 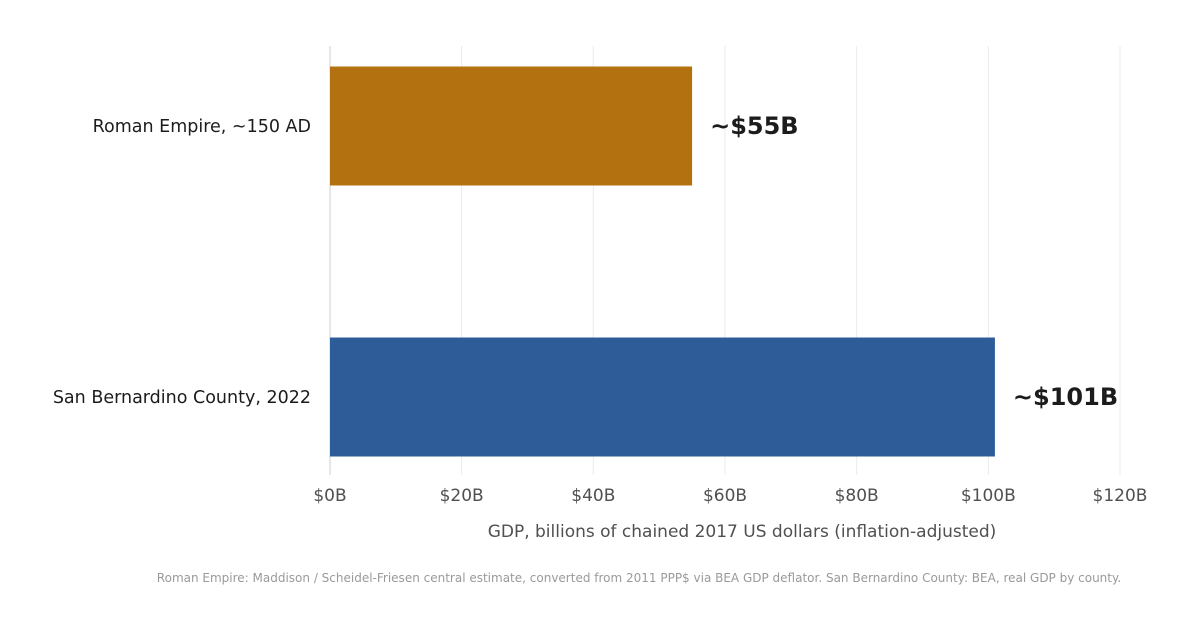 What do you see at coordinates (1120, 496) in the screenshot?
I see `x-tick-label: $120B` at bounding box center [1120, 496].